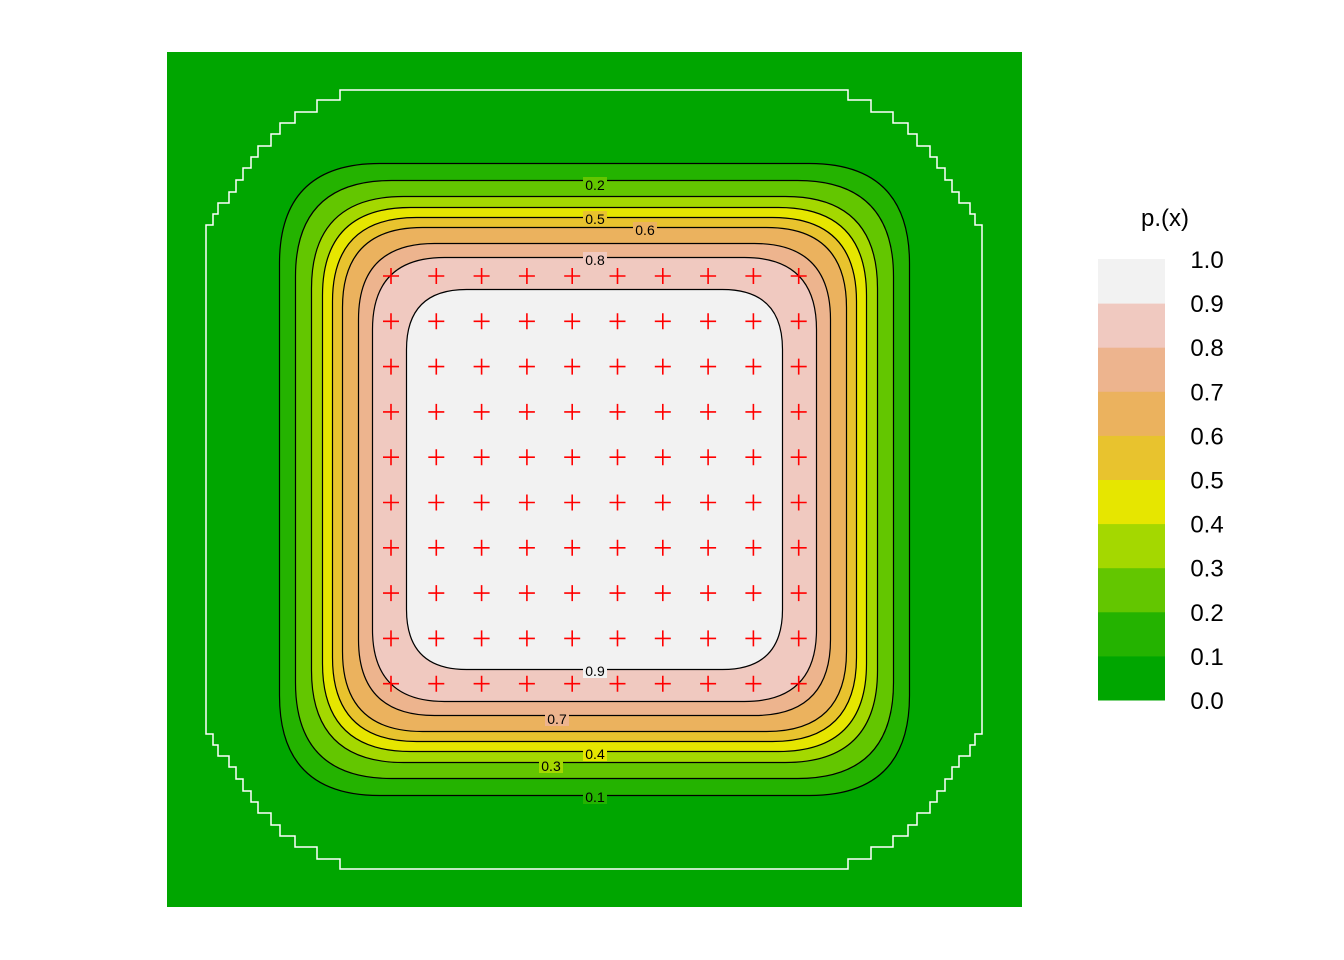 The height and width of the screenshot is (960, 1344). What do you see at coordinates (1206, 657) in the screenshot?
I see `legend-tick-label: 0.1` at bounding box center [1206, 657].